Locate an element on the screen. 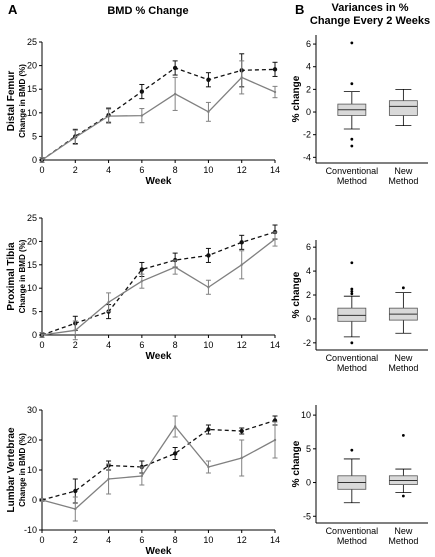 The height and width of the screenshot is (557, 435). y-tick-label: 30 is located at coordinates (32, 410).